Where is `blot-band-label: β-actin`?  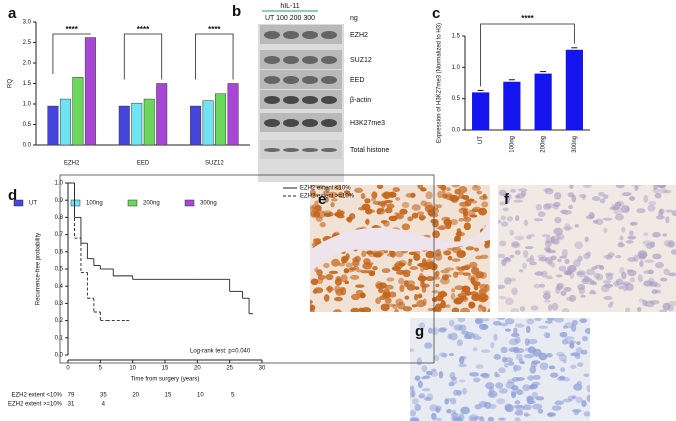 blot-band-label: β-actin is located at coordinates (360, 100).